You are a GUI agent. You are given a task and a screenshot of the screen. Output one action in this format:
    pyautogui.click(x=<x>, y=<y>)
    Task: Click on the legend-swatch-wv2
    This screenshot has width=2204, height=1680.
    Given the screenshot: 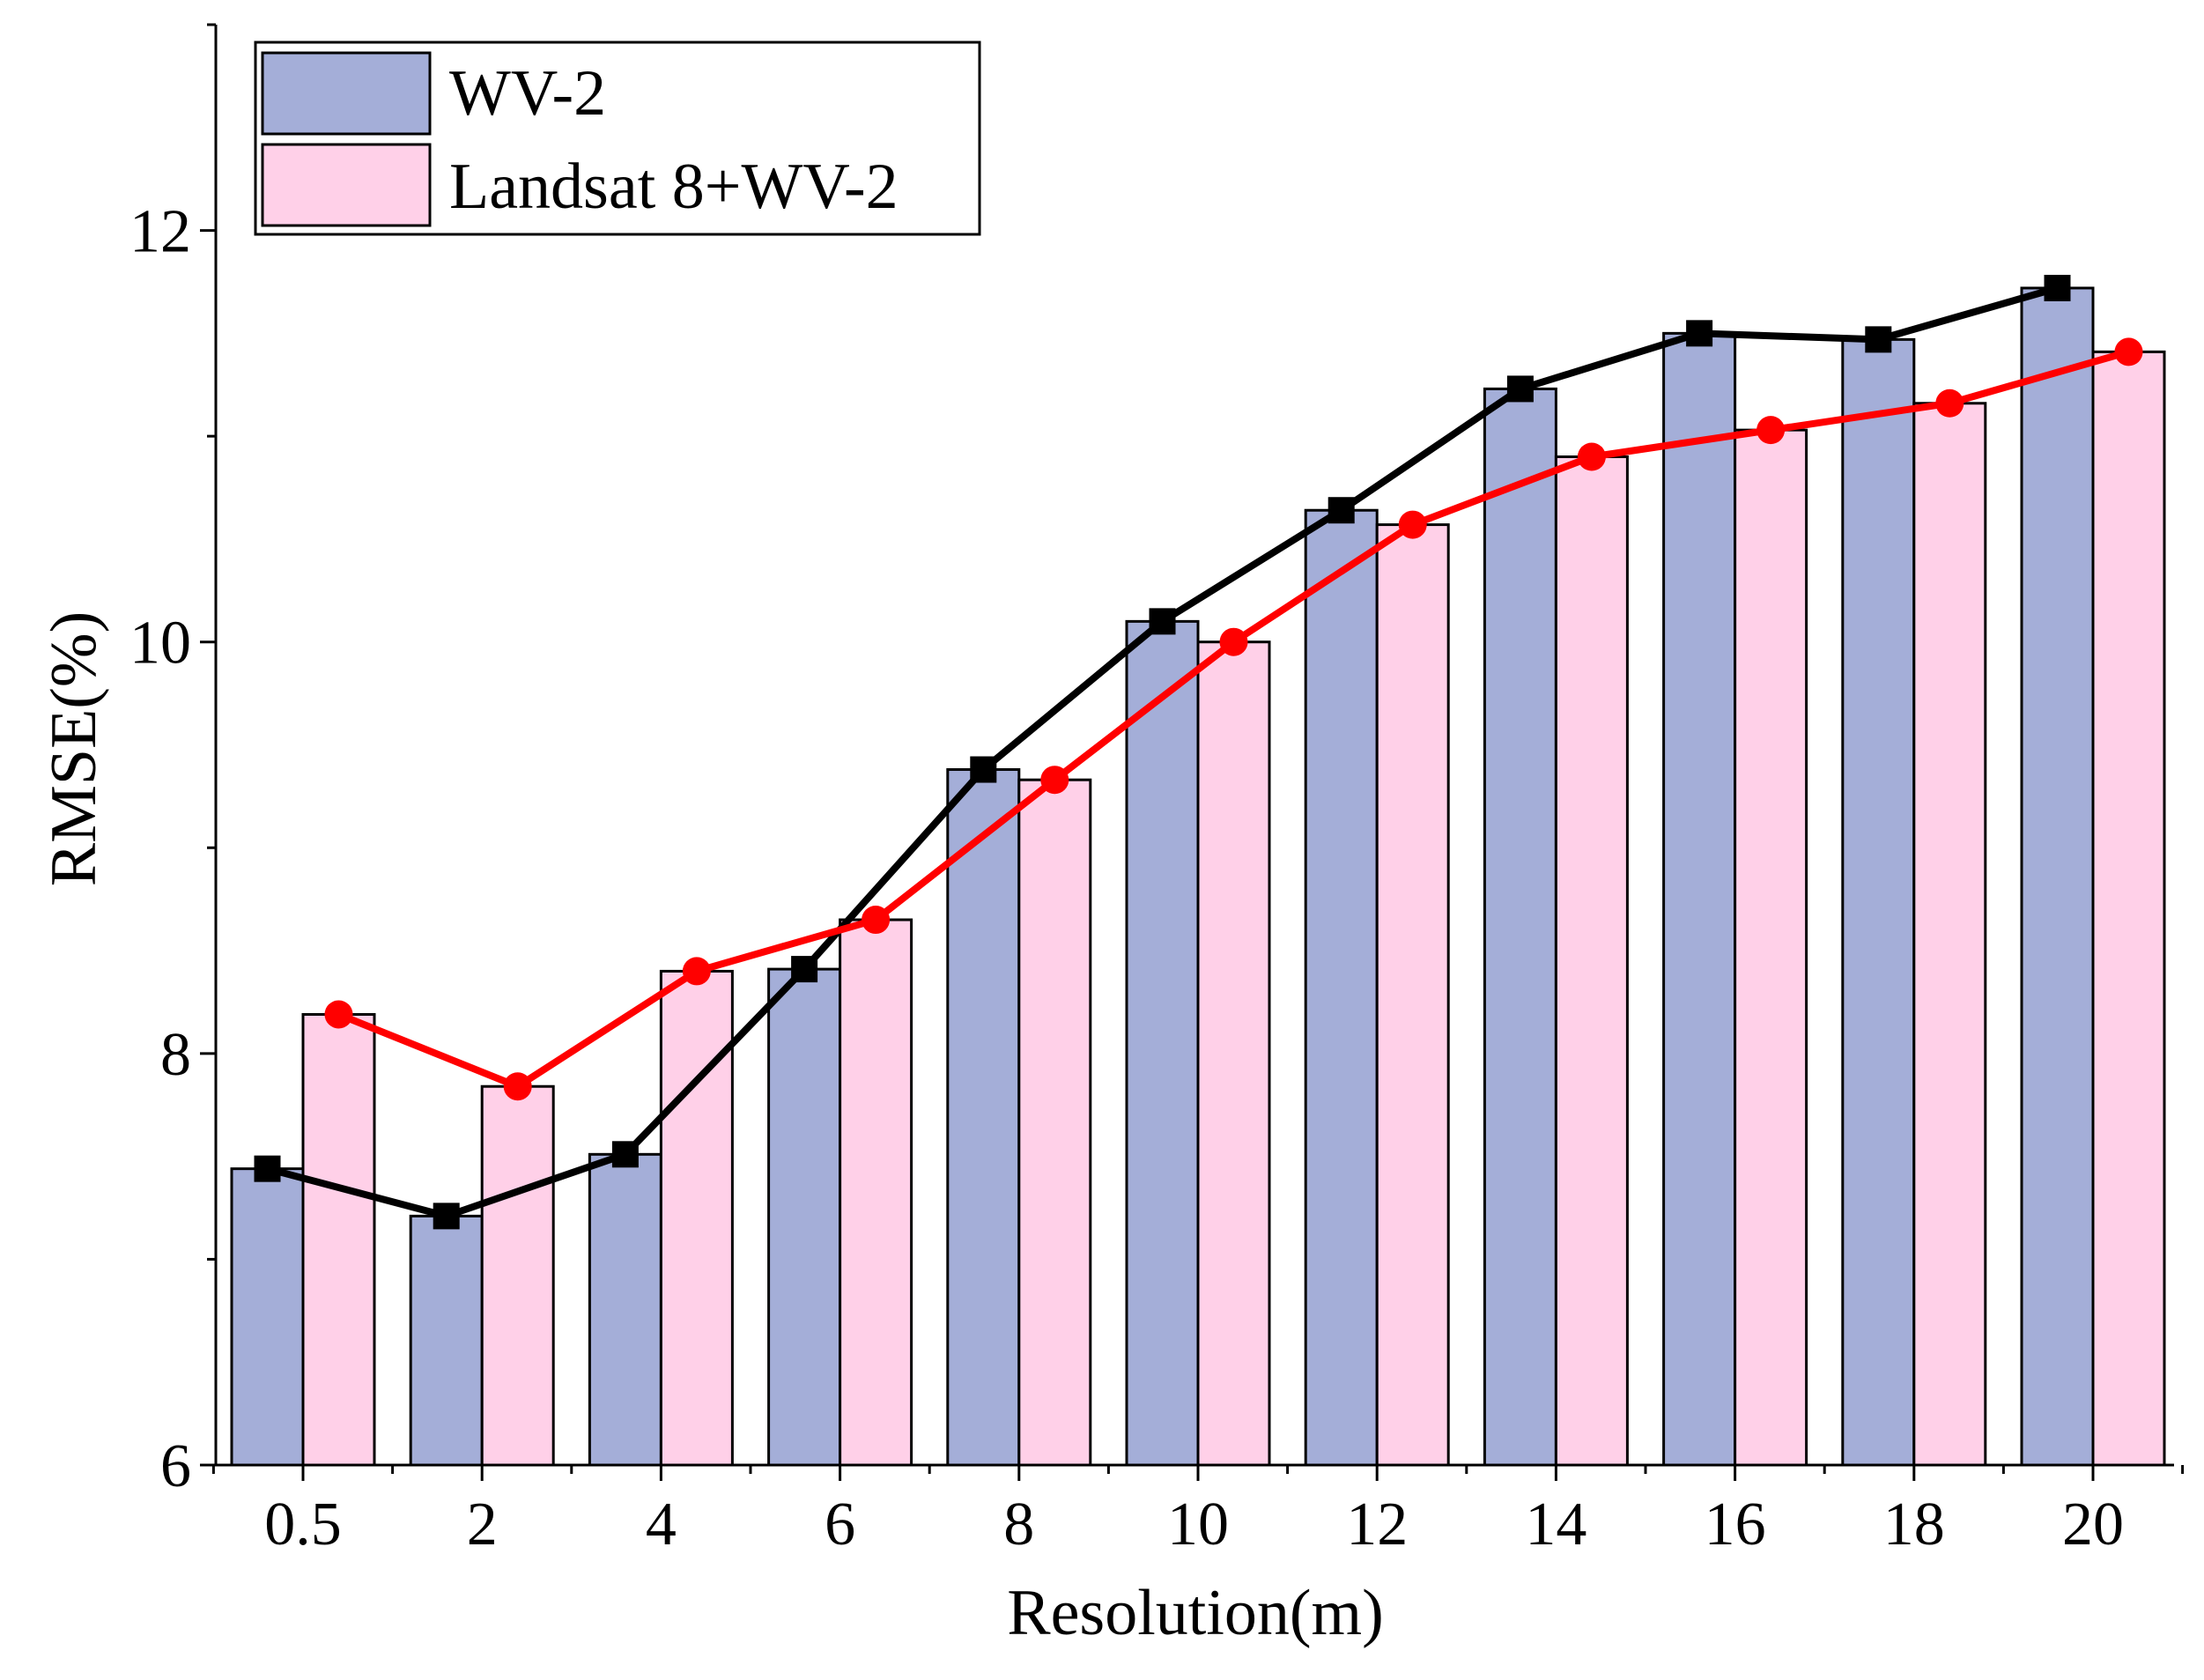 What is the action you would take?
    pyautogui.click(x=346, y=94)
    